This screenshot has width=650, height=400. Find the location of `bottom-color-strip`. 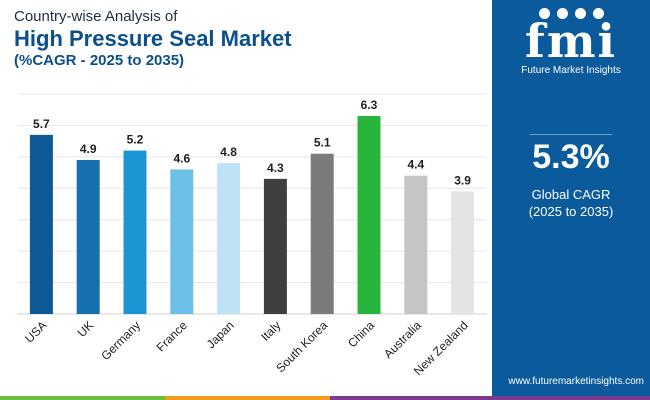

bottom-color-strip is located at coordinates (325, 398).